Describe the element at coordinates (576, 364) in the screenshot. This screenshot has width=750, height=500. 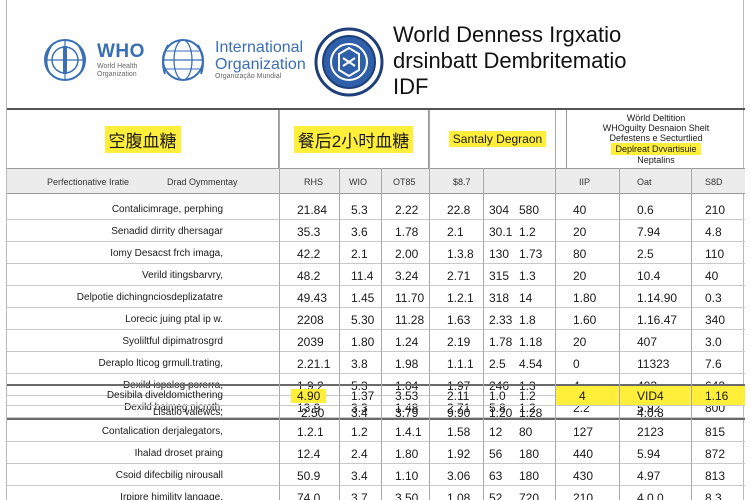
I see `cell: 0` at that location.